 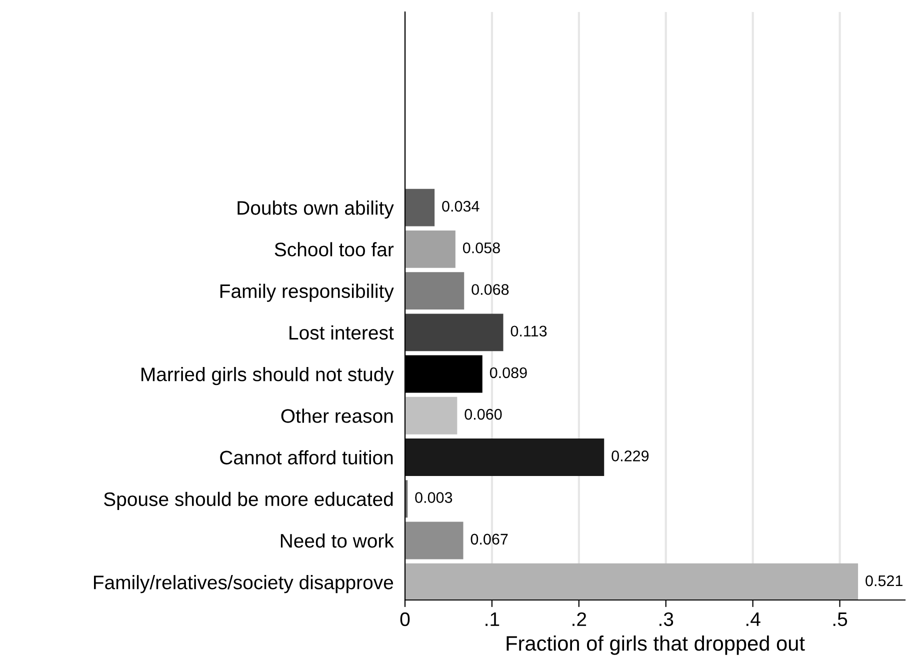 What do you see at coordinates (493, 619) in the screenshot?
I see `x-tick-label: .1` at bounding box center [493, 619].